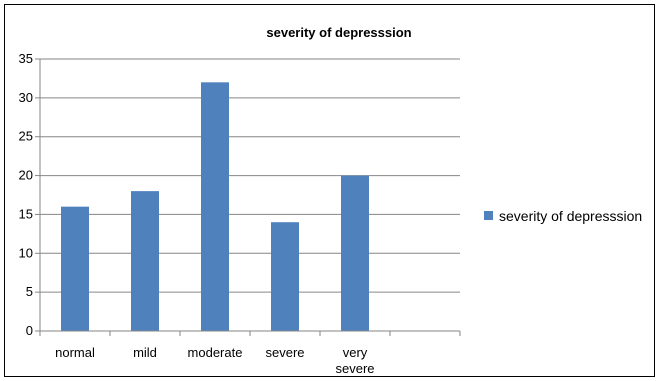 This screenshot has width=659, height=381. Describe the element at coordinates (26, 136) in the screenshot. I see `y-tick-label: 25` at that location.